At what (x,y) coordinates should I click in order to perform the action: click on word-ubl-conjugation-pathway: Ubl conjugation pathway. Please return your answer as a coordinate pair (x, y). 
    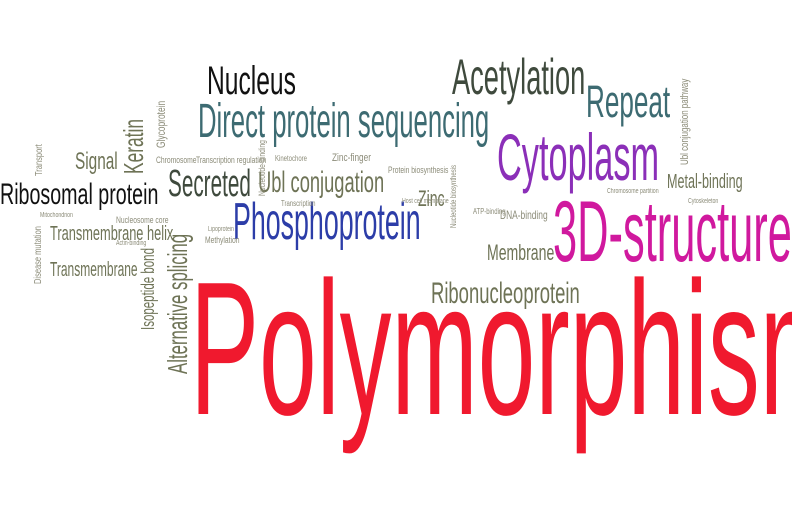
    Looking at the image, I should click on (685, 121).